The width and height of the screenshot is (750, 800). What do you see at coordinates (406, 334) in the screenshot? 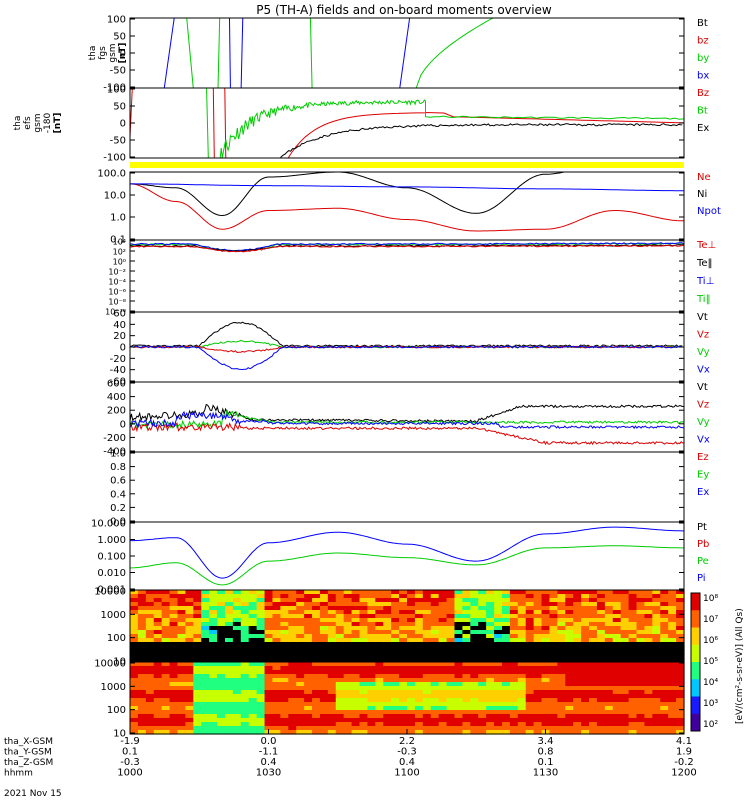
I see `vt-trace` at bounding box center [406, 334].